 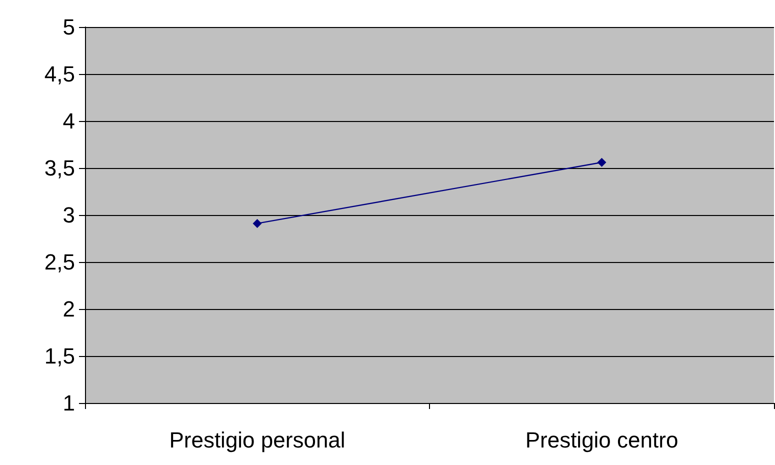 I want to click on y-tick-label: 3,5, so click(x=59, y=168).